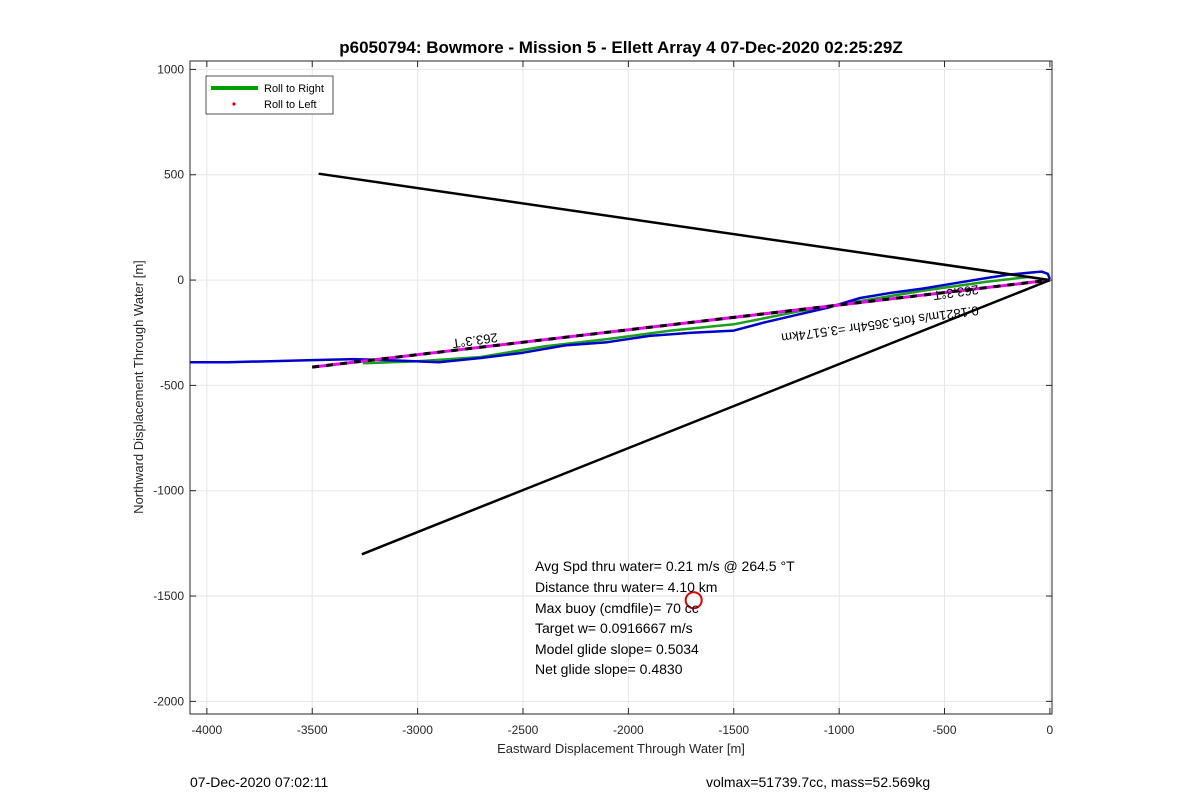 This screenshot has width=1200, height=804. What do you see at coordinates (259, 782) in the screenshot?
I see `footer-timestamp: 07-Dec-2020 07:02:11` at bounding box center [259, 782].